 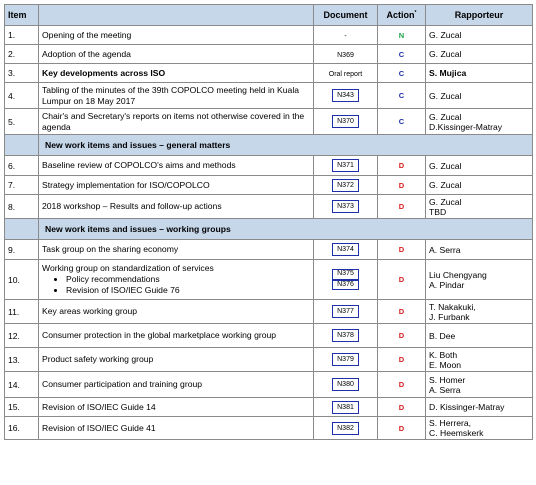 I want to click on document-link: N379, so click(x=345, y=359).